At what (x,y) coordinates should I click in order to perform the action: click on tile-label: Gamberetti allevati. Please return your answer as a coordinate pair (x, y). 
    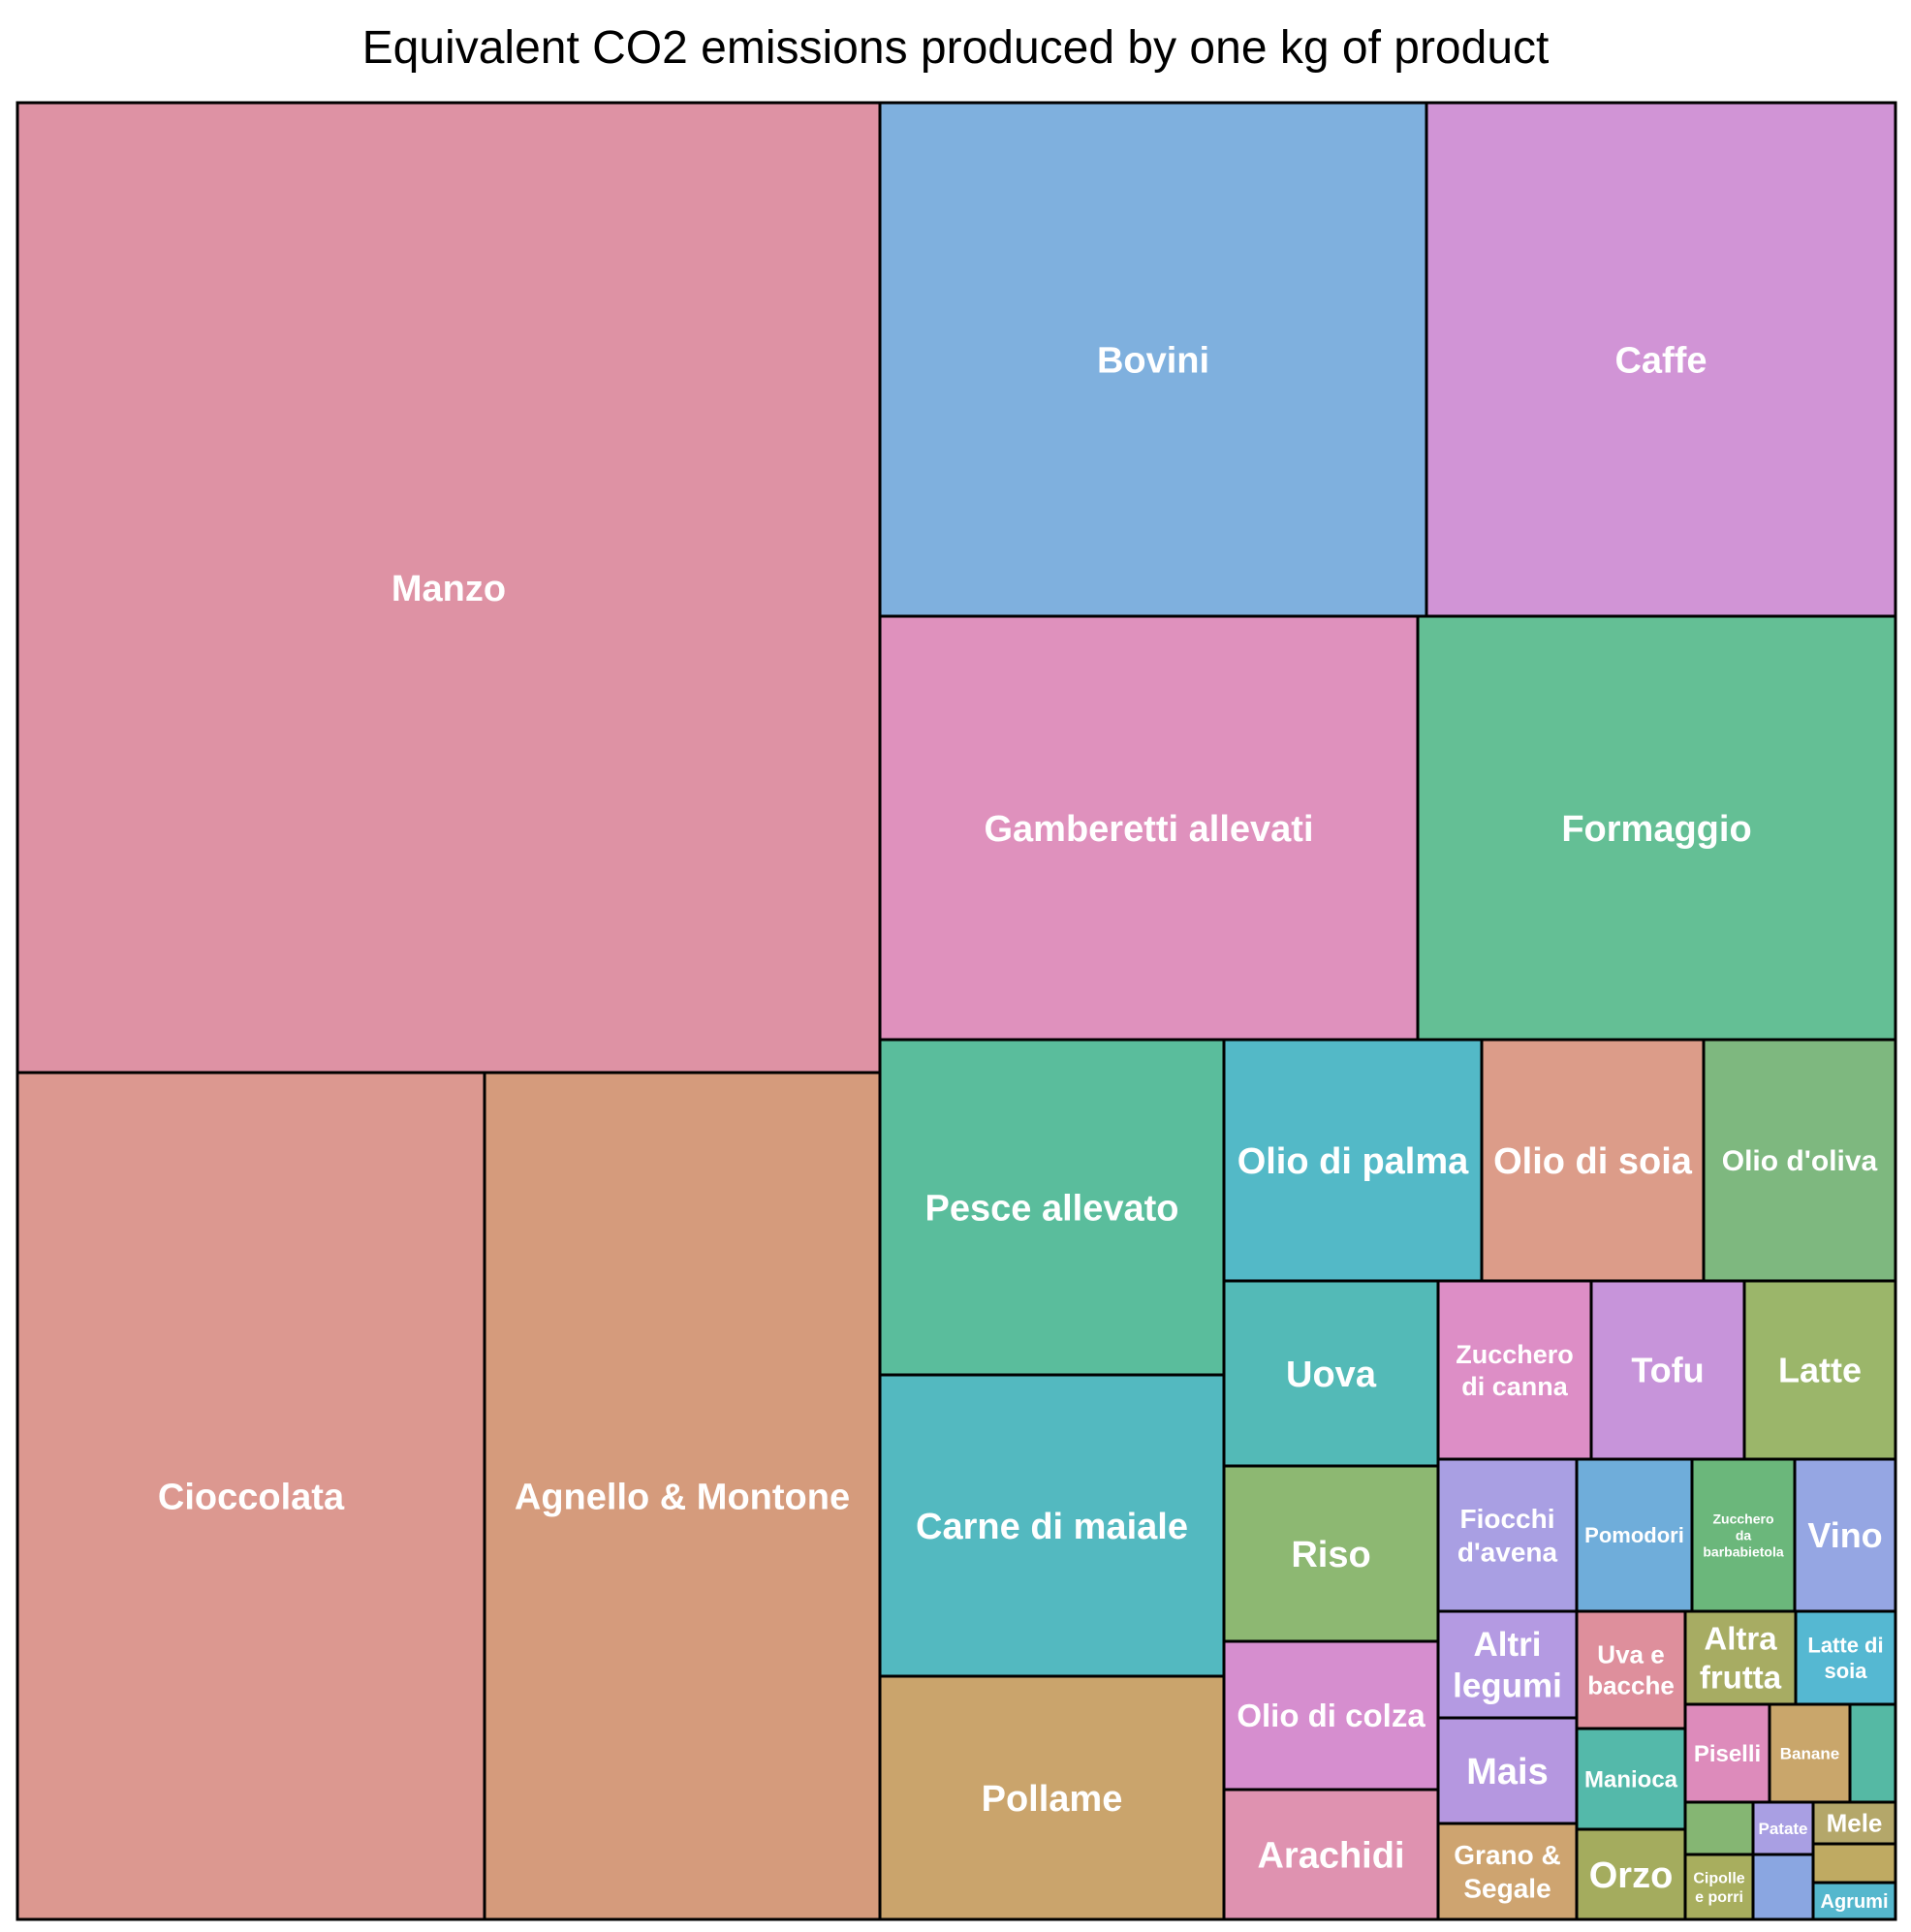
    Looking at the image, I should click on (1148, 829).